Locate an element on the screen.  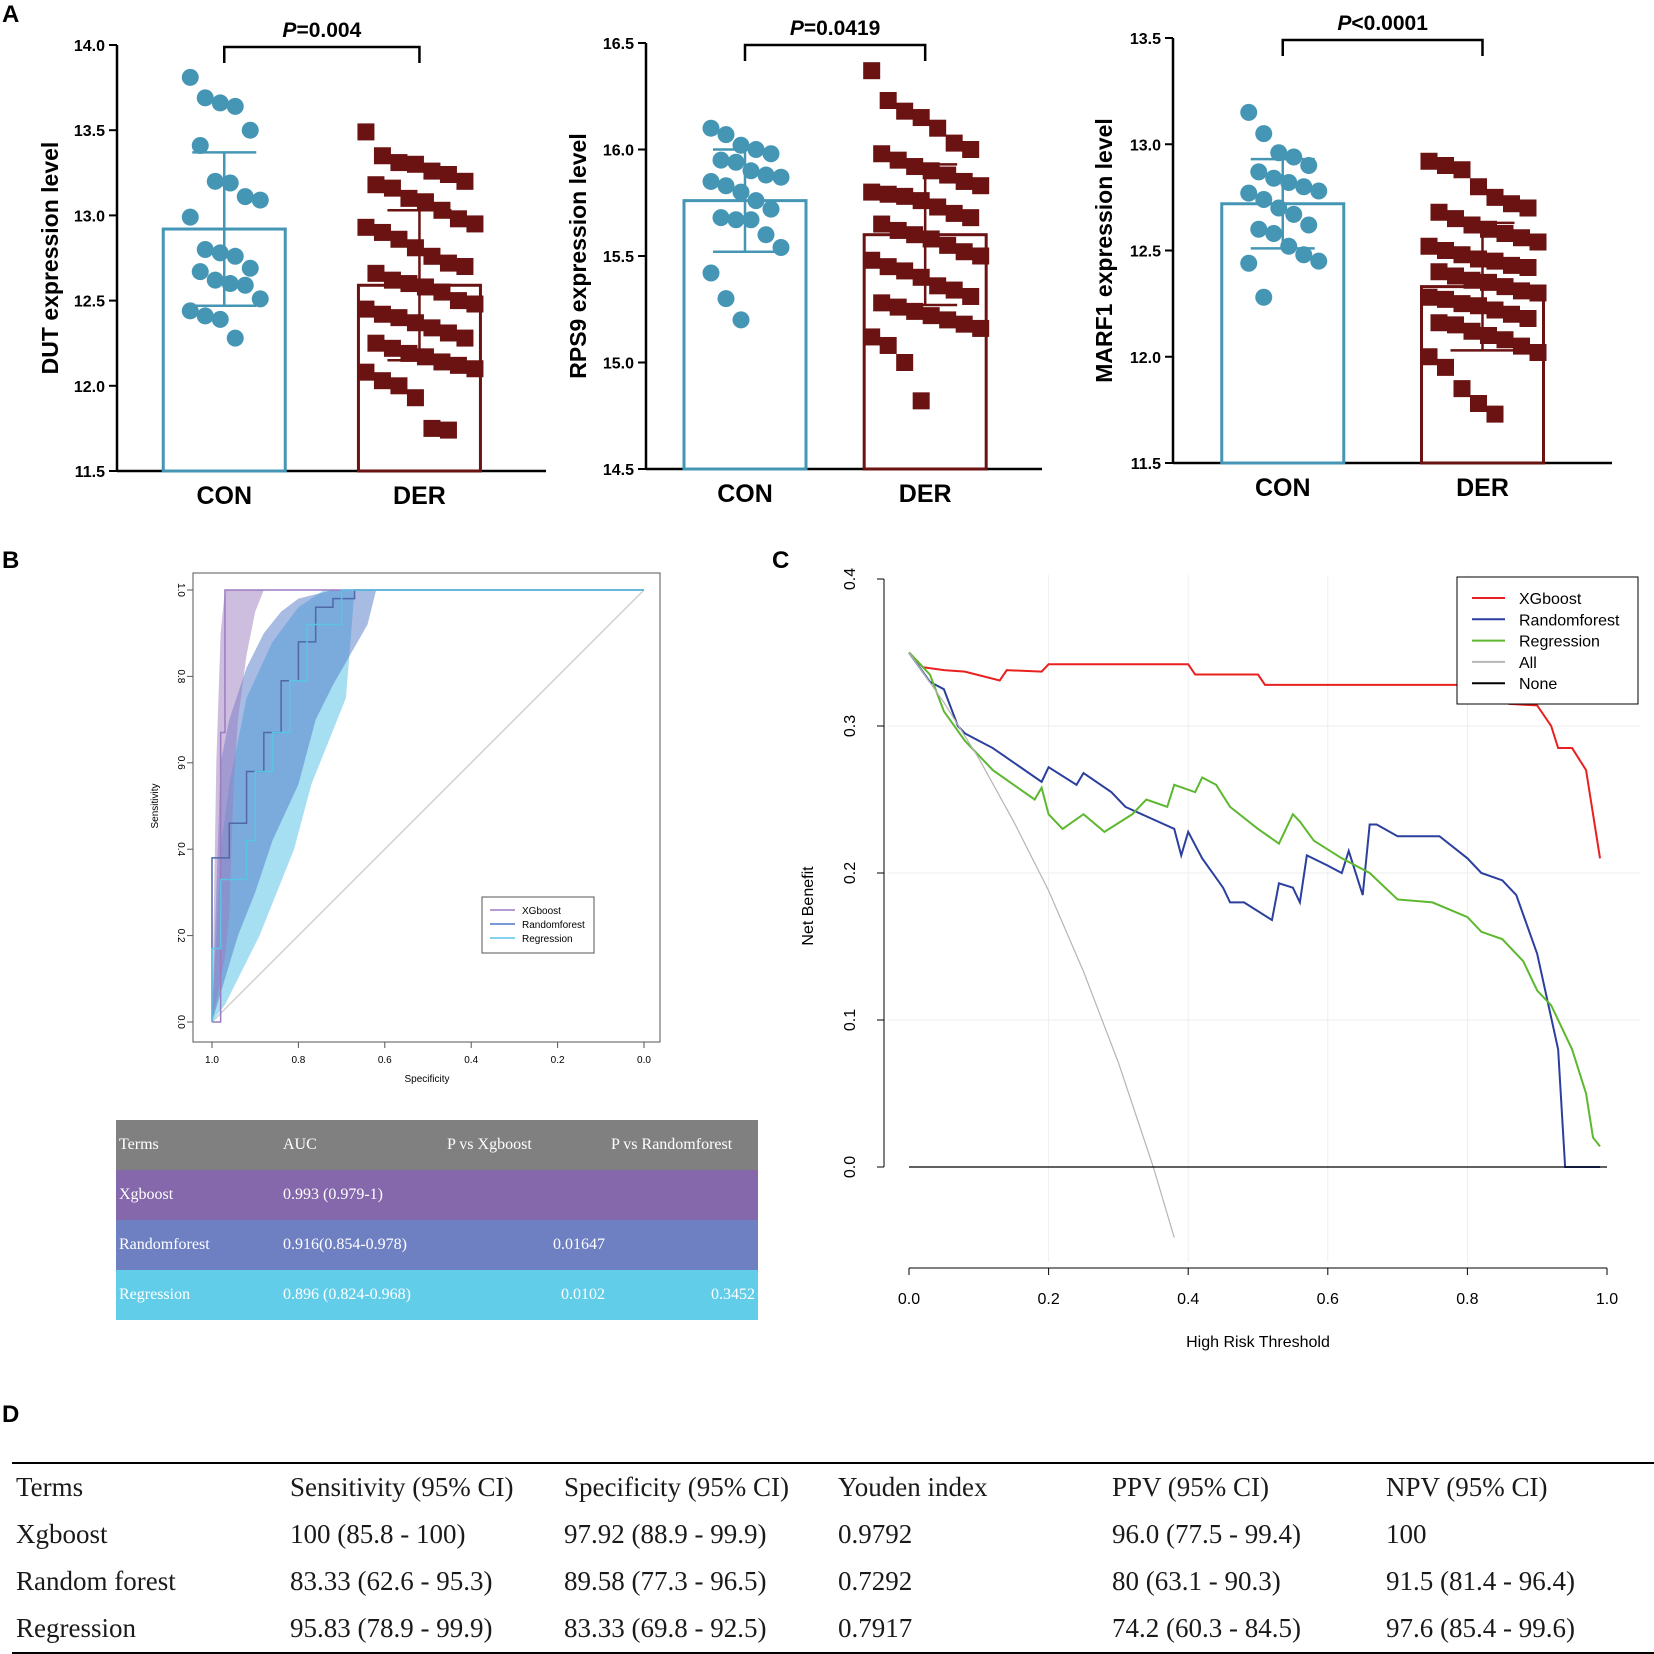
metrics-cell: 0.7292 is located at coordinates (875, 1581).